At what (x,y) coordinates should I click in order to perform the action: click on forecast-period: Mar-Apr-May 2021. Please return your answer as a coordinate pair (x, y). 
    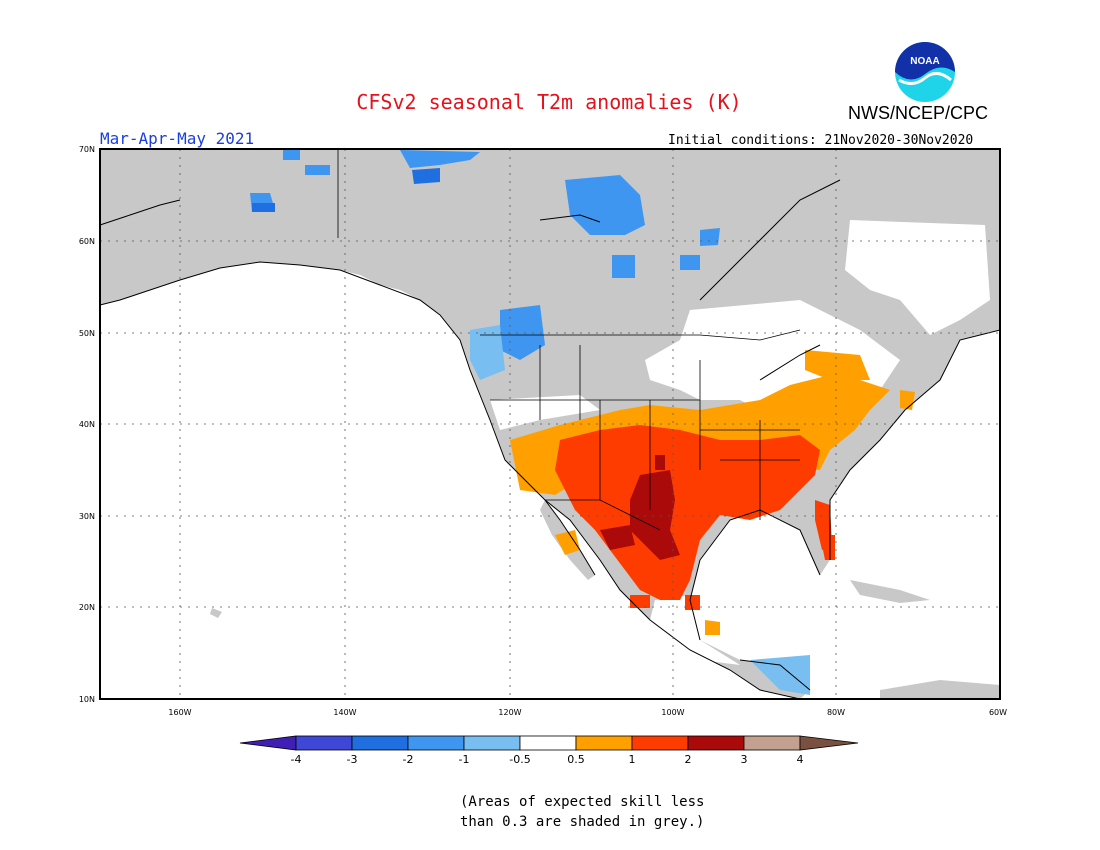
    Looking at the image, I should click on (177, 138).